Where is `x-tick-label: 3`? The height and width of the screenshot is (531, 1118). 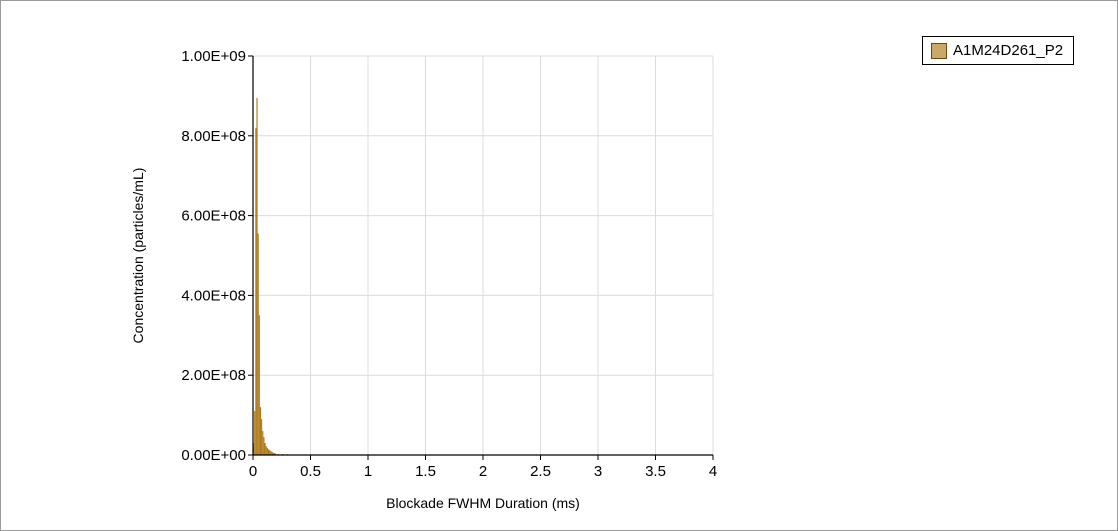
x-tick-label: 3 is located at coordinates (598, 471).